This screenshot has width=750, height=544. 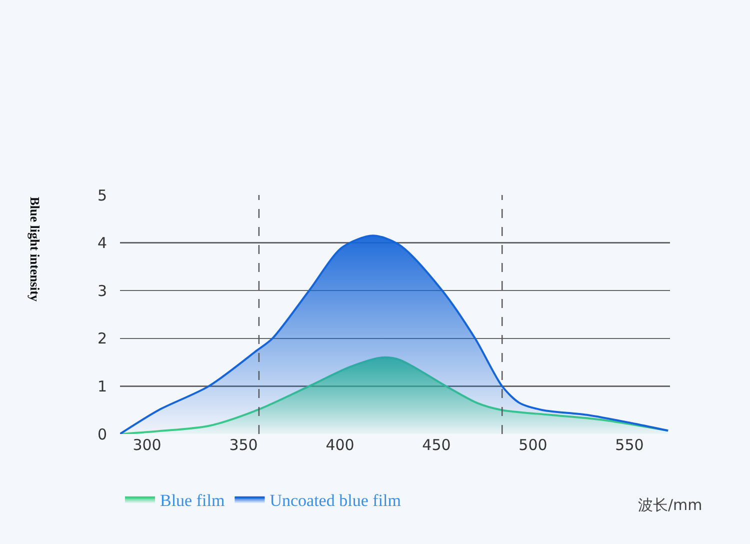 What do you see at coordinates (243, 445) in the screenshot?
I see `x-tick-label: 350` at bounding box center [243, 445].